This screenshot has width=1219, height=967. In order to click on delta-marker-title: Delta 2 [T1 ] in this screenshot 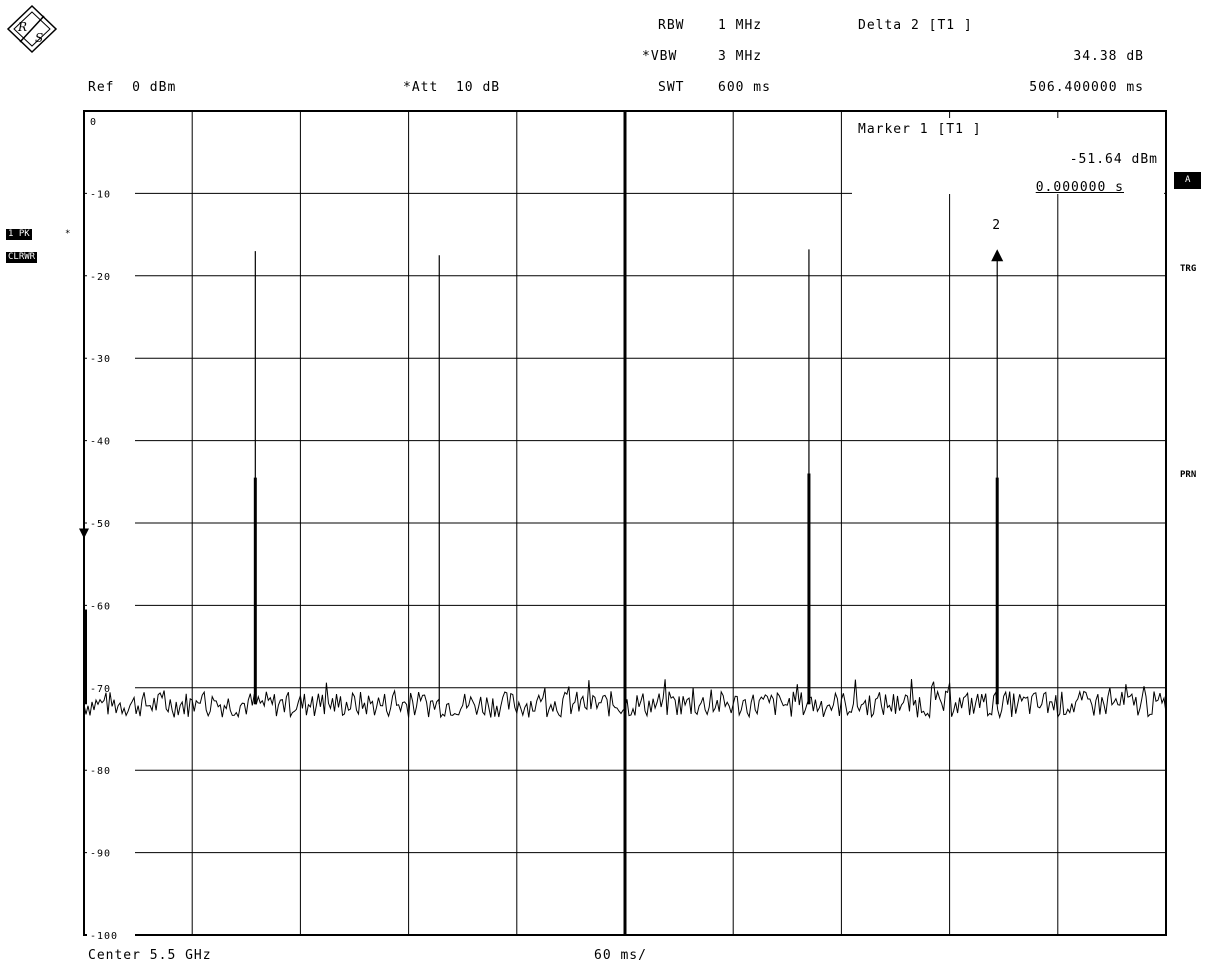, I will do `click(915, 25)`.